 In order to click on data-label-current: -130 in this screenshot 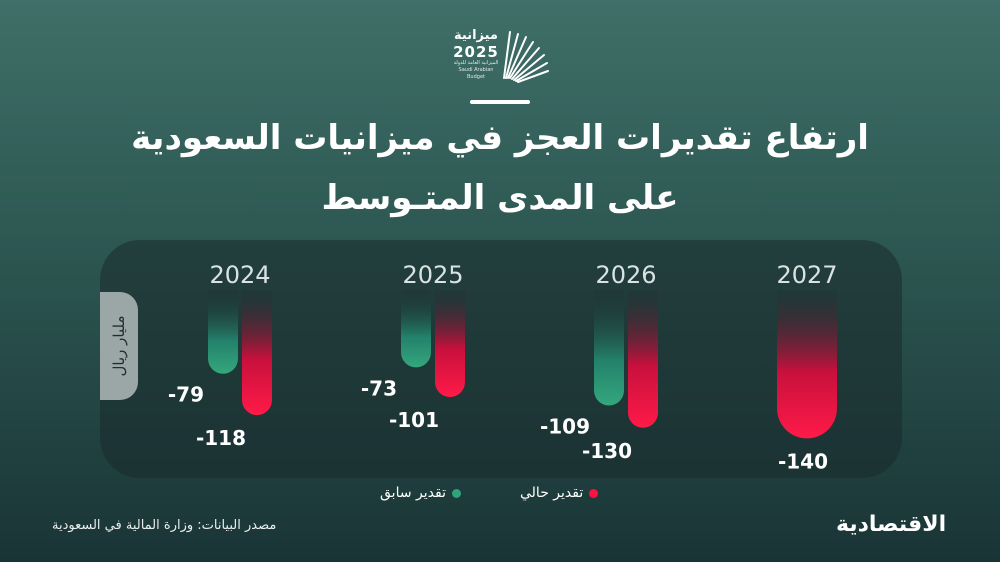, I will do `click(607, 451)`.